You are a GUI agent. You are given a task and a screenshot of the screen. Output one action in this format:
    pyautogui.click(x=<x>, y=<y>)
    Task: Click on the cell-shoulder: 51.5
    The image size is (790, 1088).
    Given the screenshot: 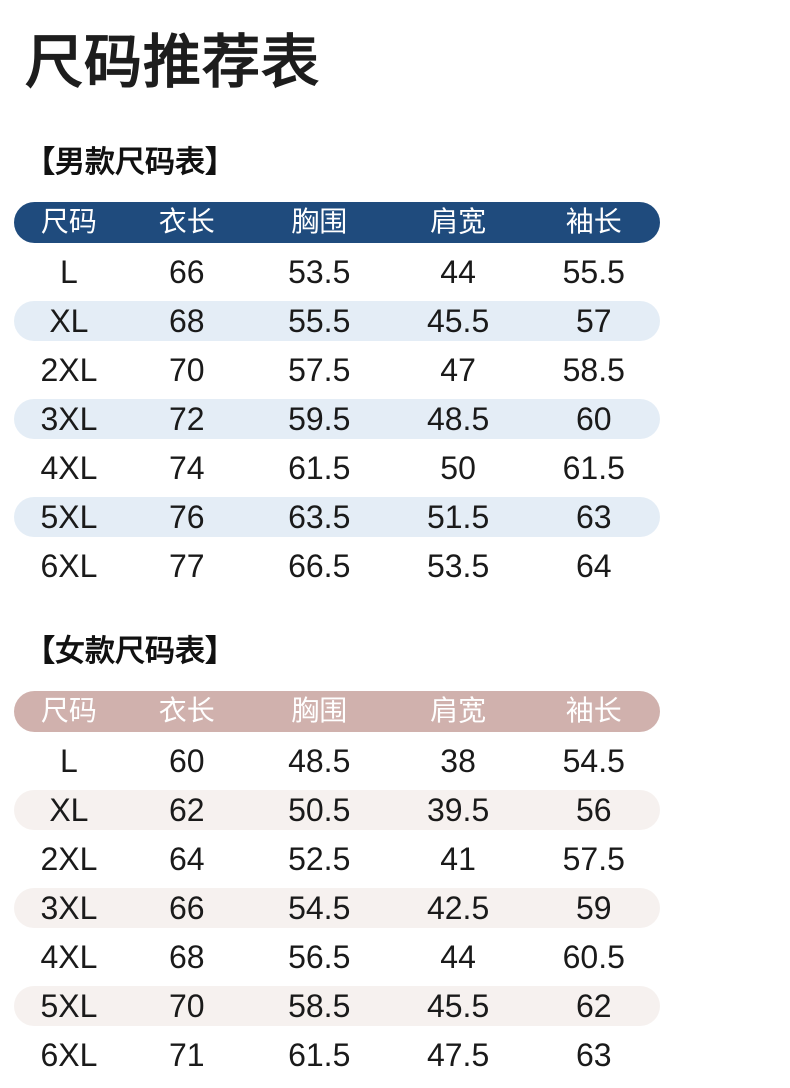 What is the action you would take?
    pyautogui.click(x=458, y=516)
    